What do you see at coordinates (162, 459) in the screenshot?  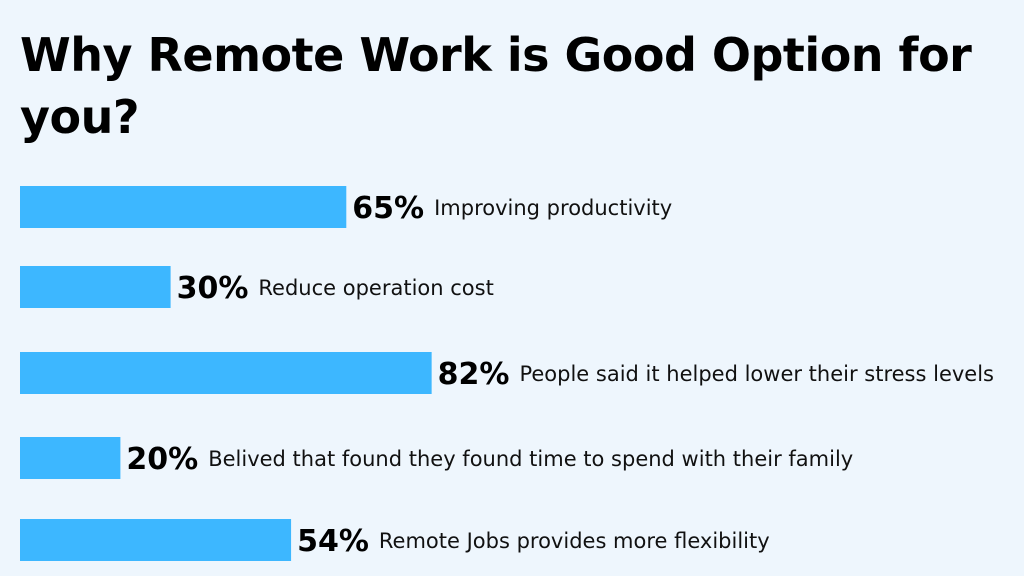 I see `value-label-4: 20%` at bounding box center [162, 459].